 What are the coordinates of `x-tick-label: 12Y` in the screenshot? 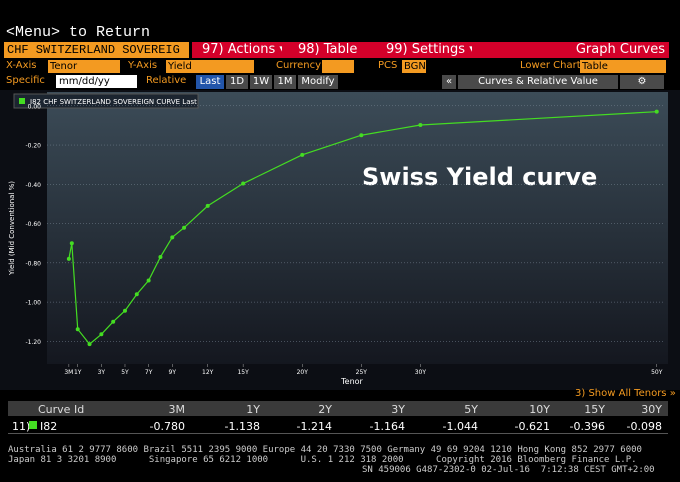 It's located at (208, 372).